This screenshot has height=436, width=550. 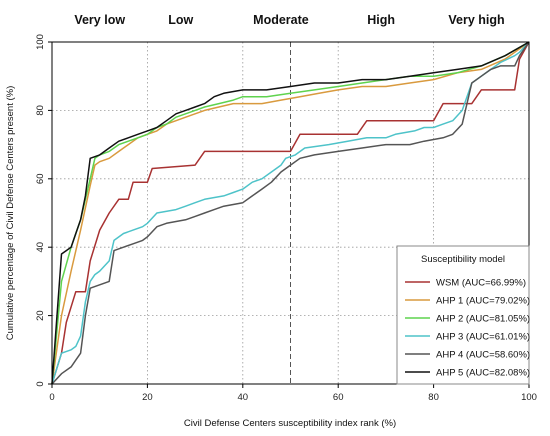 What do you see at coordinates (40, 110) in the screenshot?
I see `y-tick-label: 80` at bounding box center [40, 110].